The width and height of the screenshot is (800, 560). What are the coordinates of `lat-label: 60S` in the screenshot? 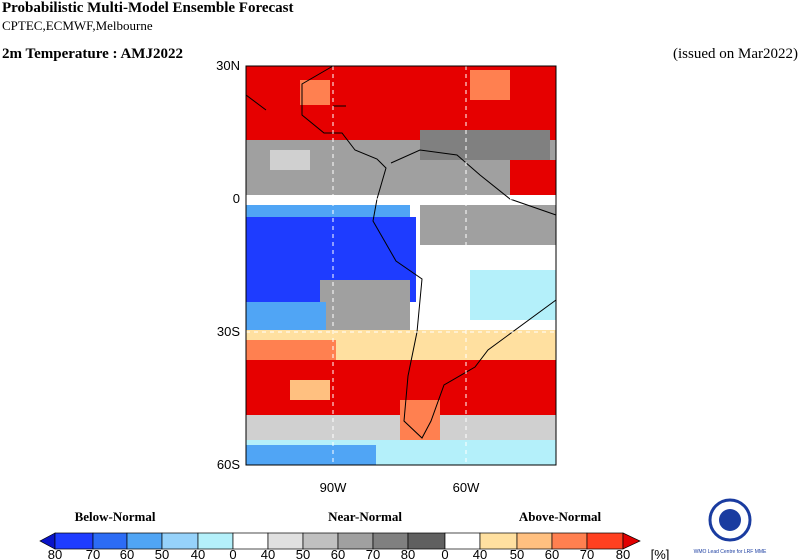 It's located at (228, 464).